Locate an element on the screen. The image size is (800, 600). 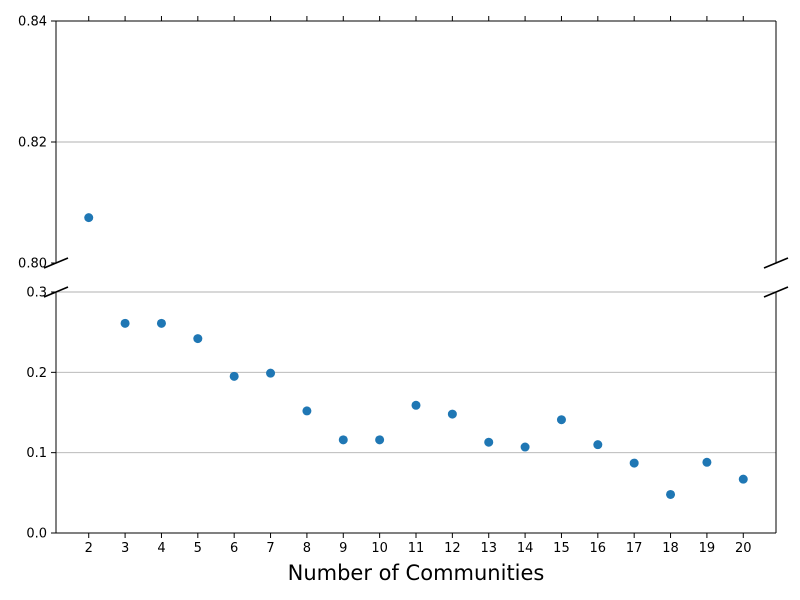
x-tick-label: 18 is located at coordinates (670, 548).